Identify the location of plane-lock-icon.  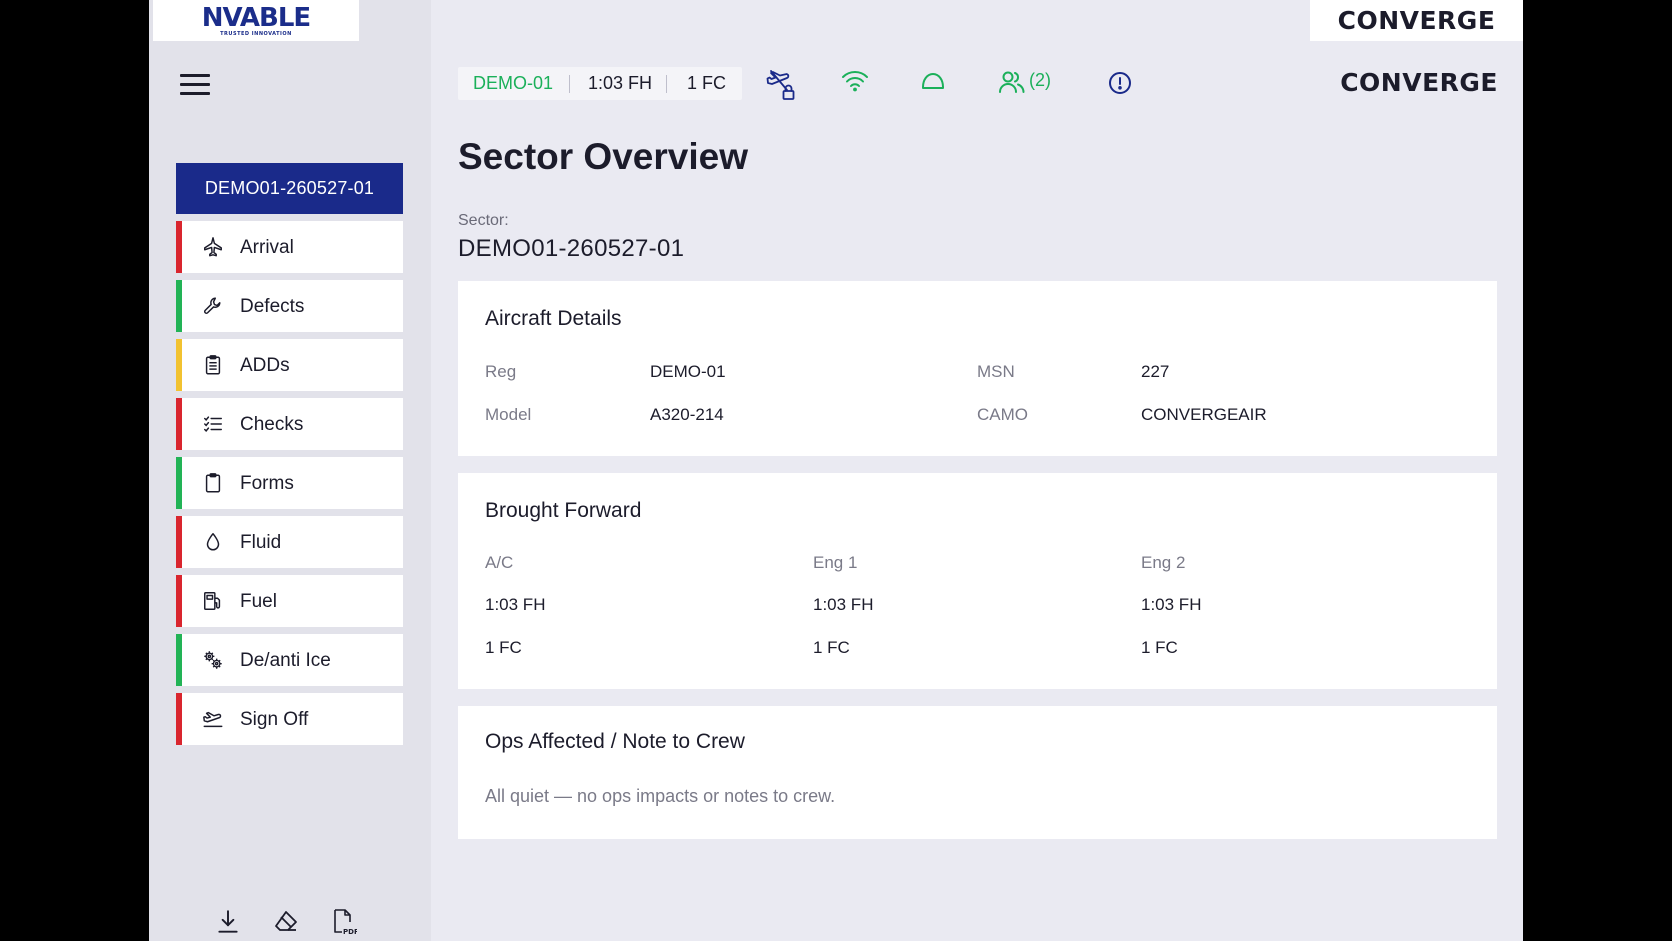
(781, 85).